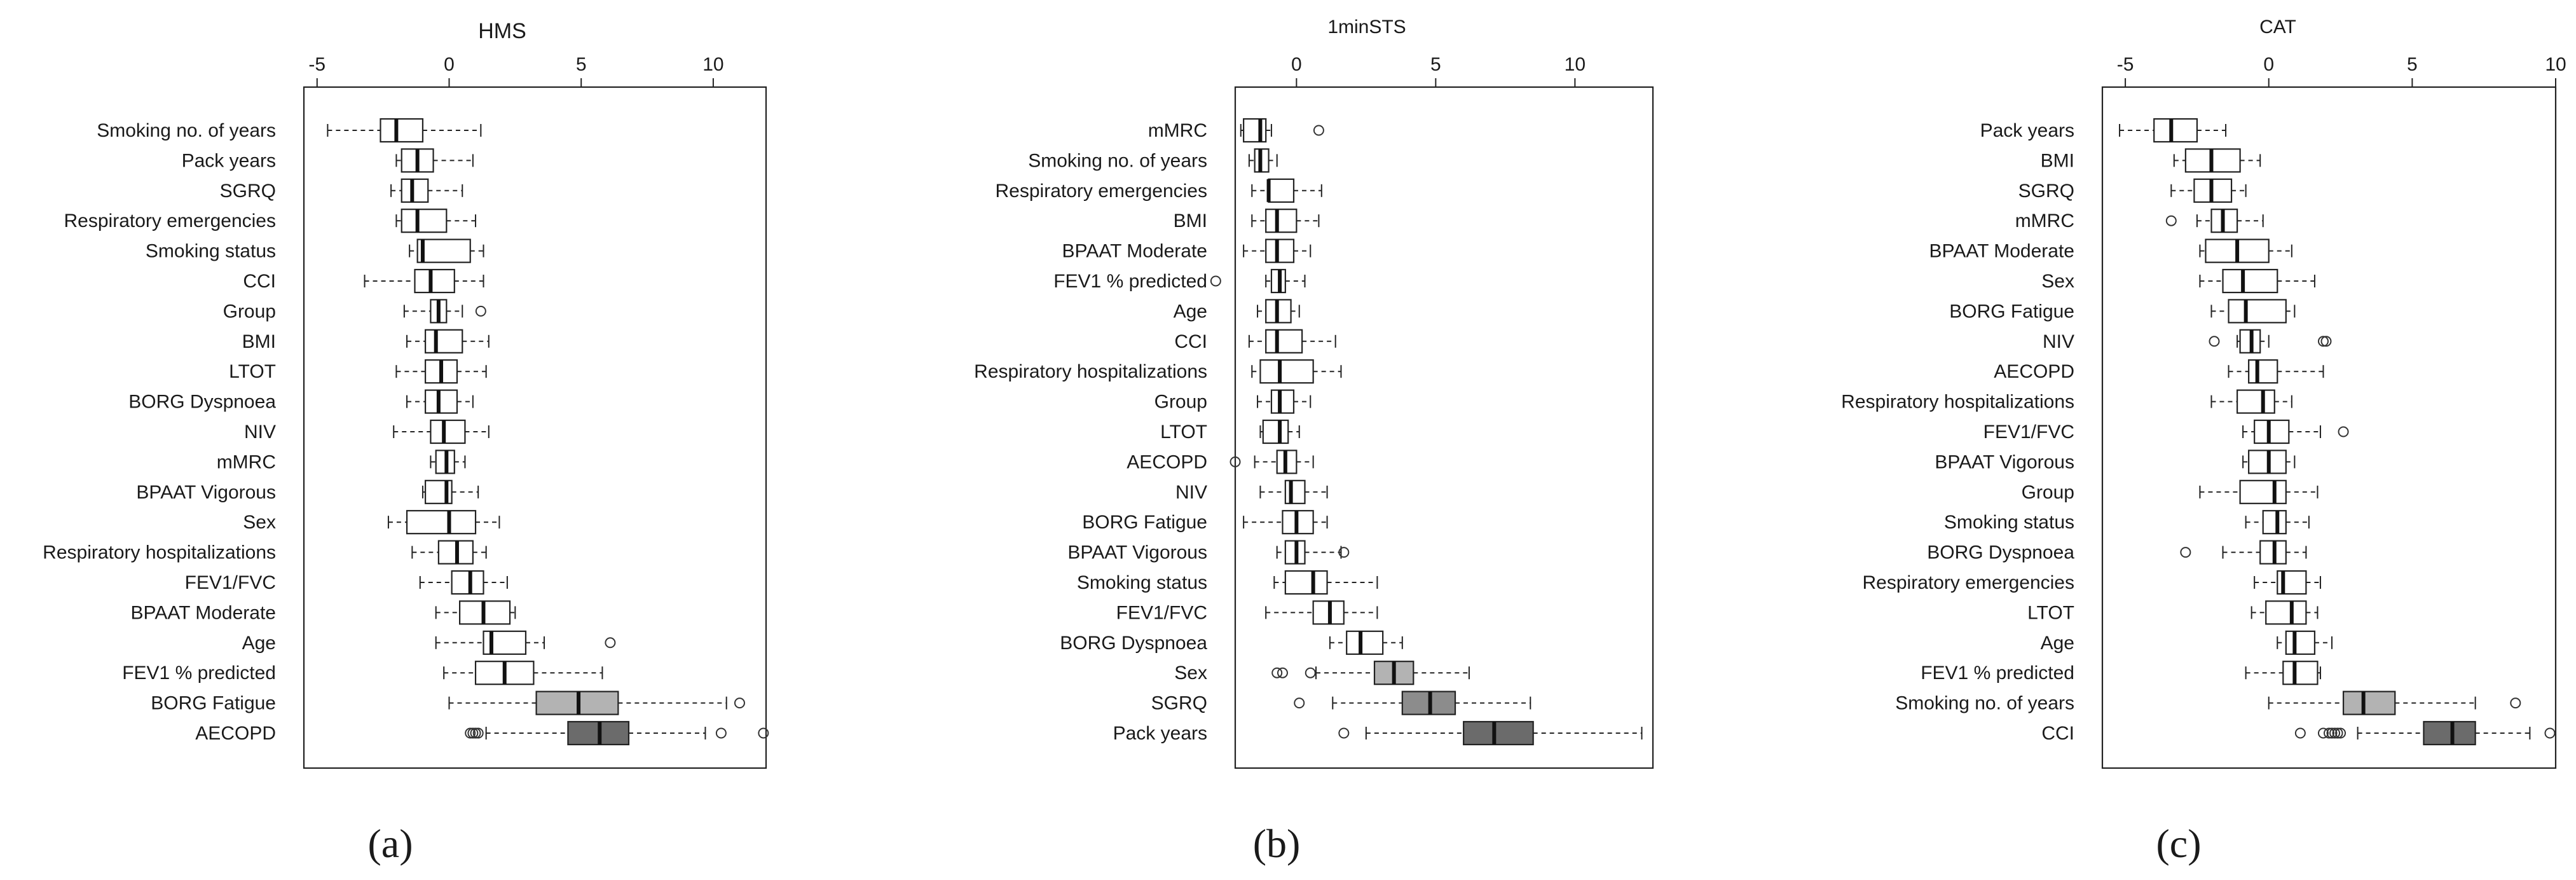 This screenshot has width=2576, height=880. I want to click on box-row: mMRC, so click(1236, 130).